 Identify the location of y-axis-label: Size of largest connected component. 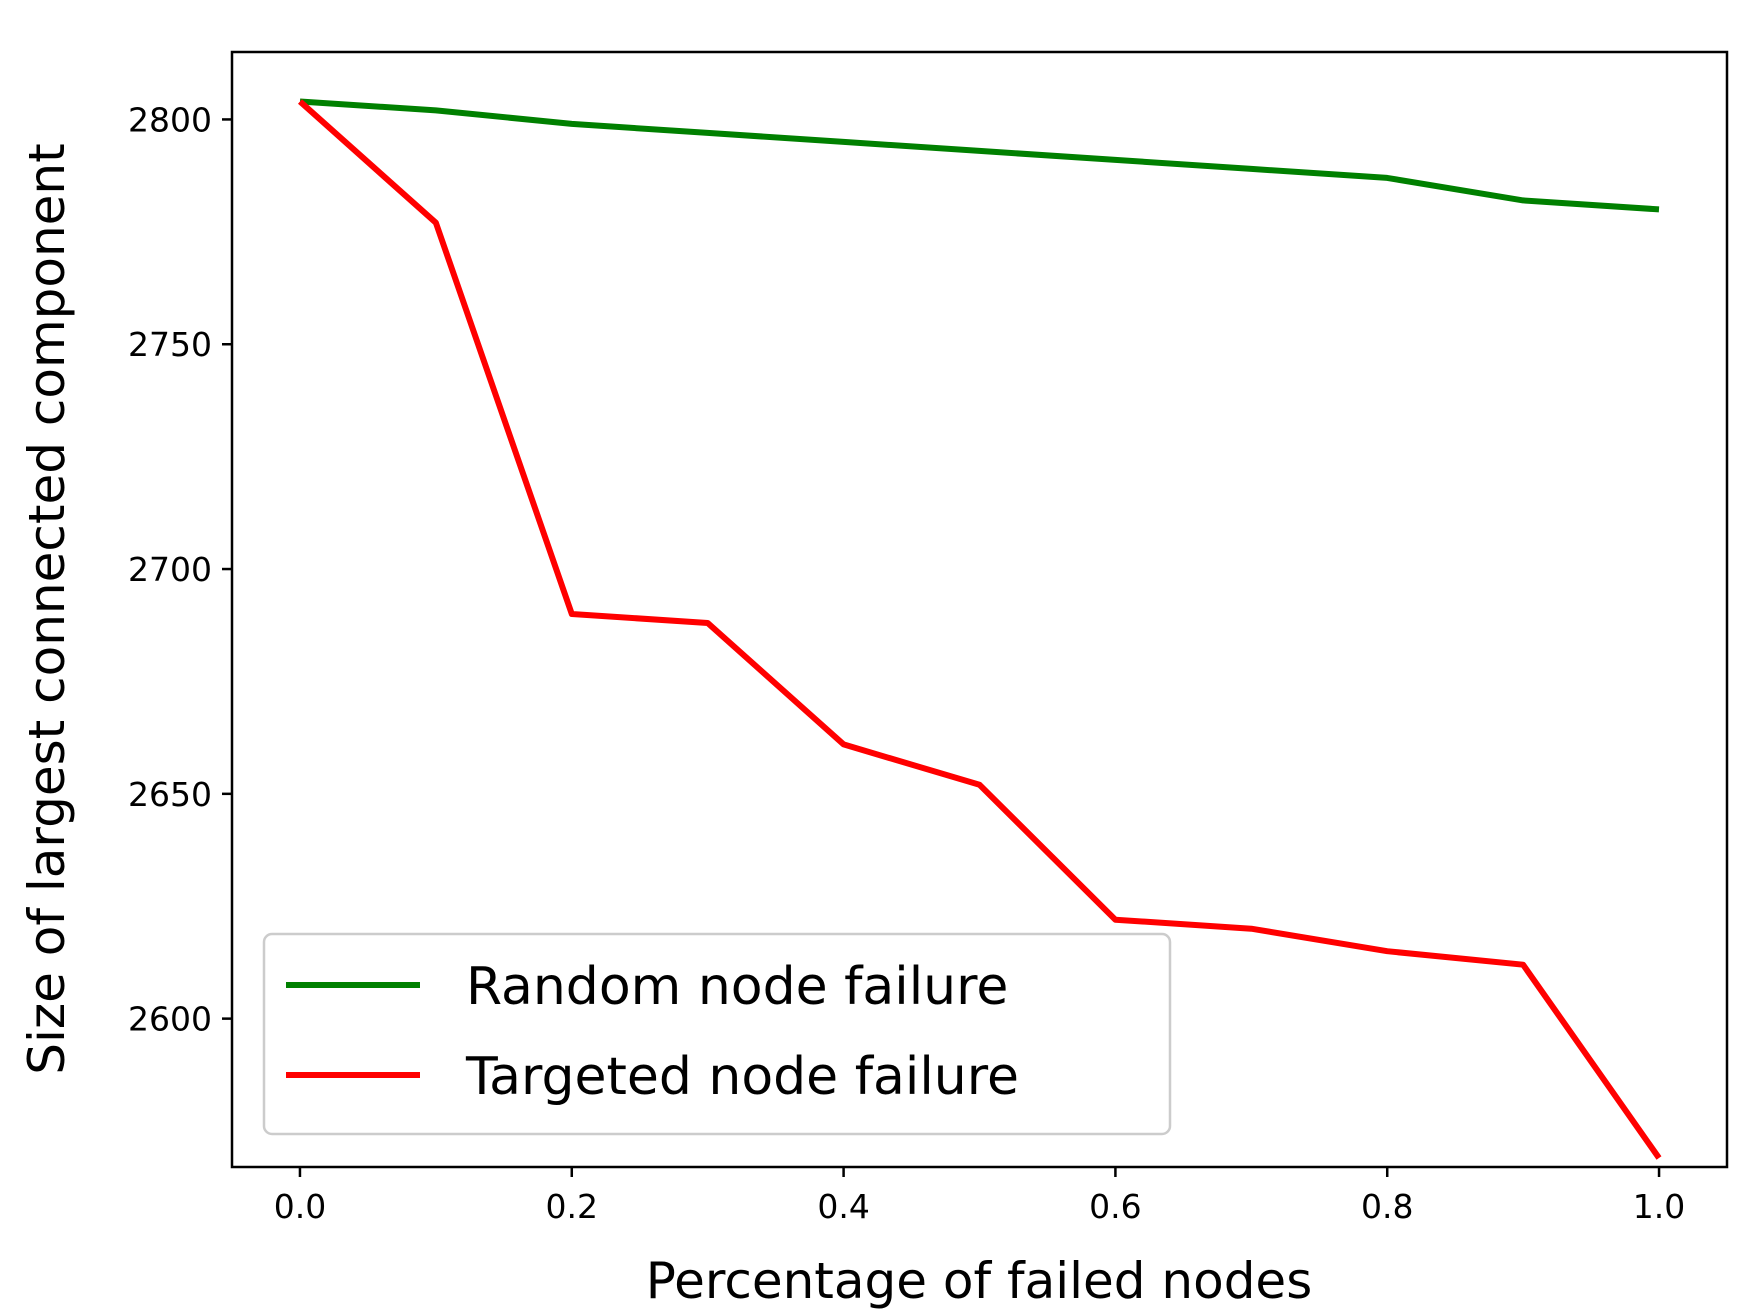
(47, 608).